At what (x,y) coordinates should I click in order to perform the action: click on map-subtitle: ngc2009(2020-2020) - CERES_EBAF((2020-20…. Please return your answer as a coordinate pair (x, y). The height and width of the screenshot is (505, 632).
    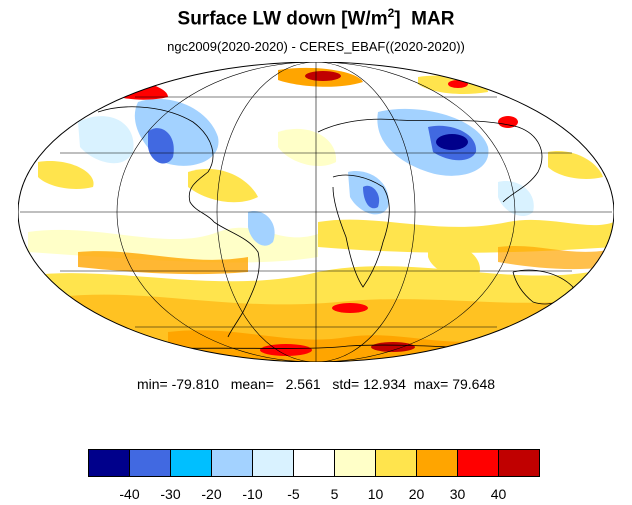
    Looking at the image, I should click on (316, 46).